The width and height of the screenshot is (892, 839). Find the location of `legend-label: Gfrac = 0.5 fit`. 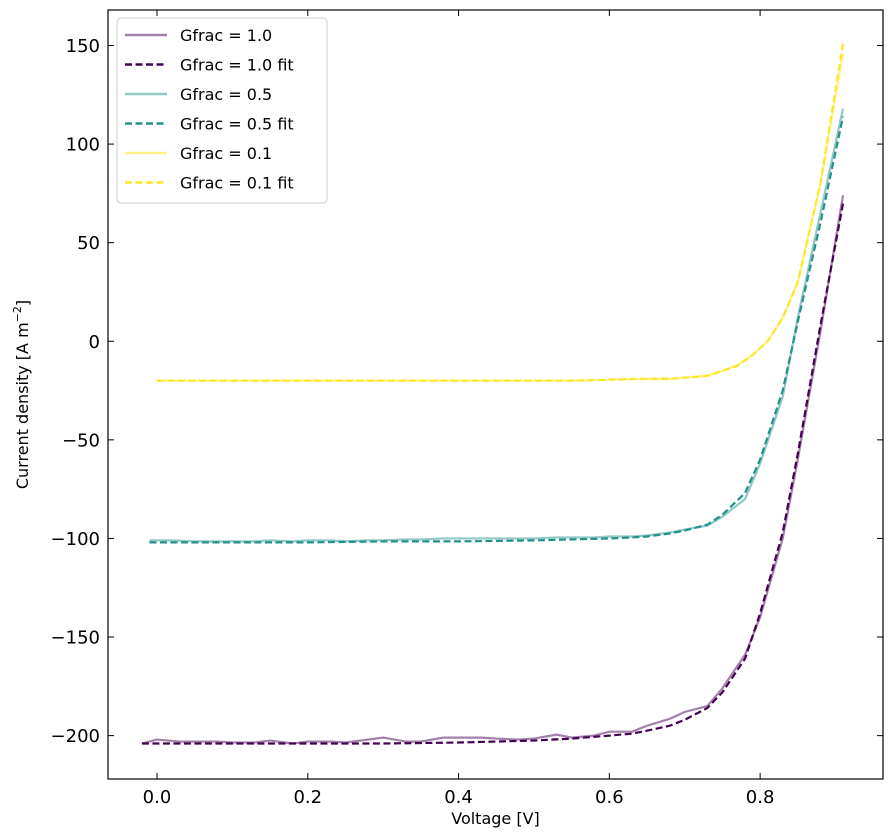

legend-label: Gfrac = 0.5 fit is located at coordinates (237, 124).